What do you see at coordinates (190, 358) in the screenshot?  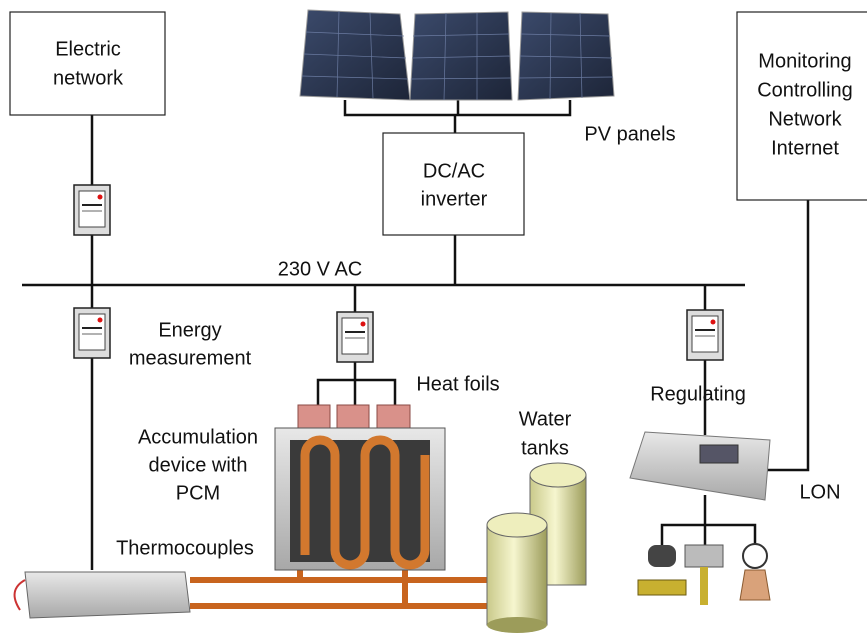 I see `energy-measurement-label: measurement` at bounding box center [190, 358].